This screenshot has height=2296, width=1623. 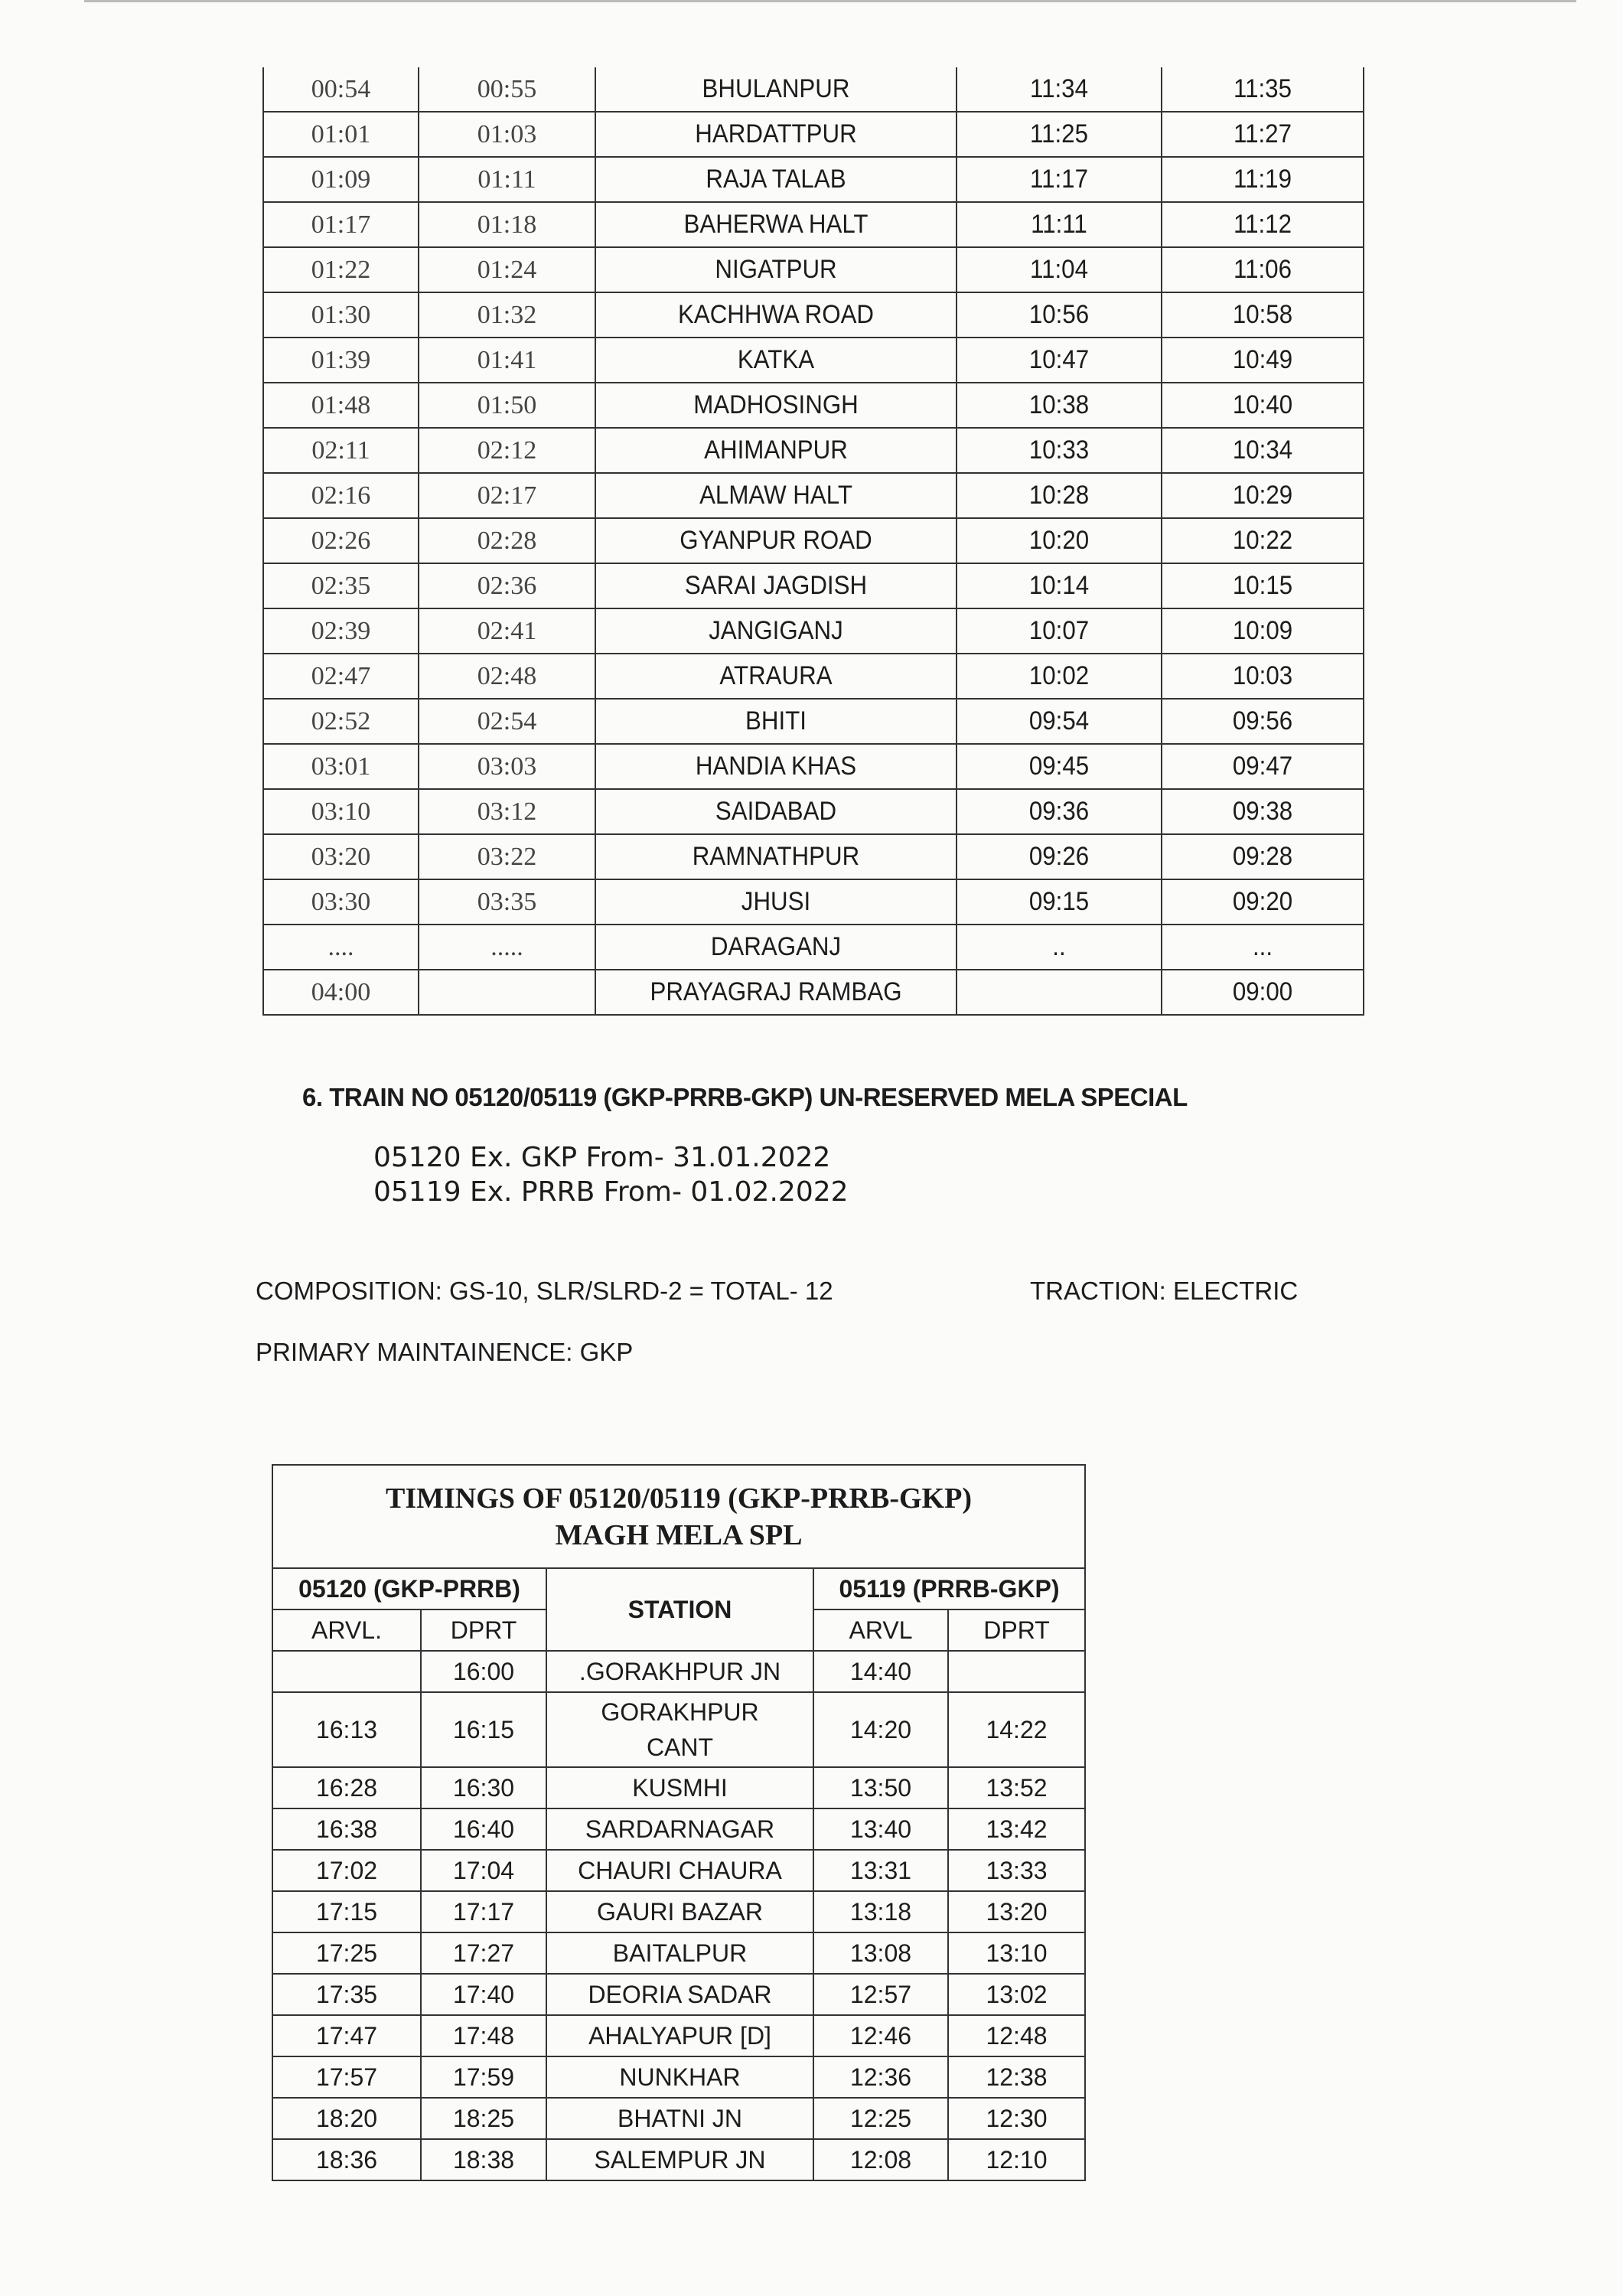 I want to click on table-row: 17:35 17:40 DEORIA SADAR 12:57 13:02, so click(x=679, y=1994).